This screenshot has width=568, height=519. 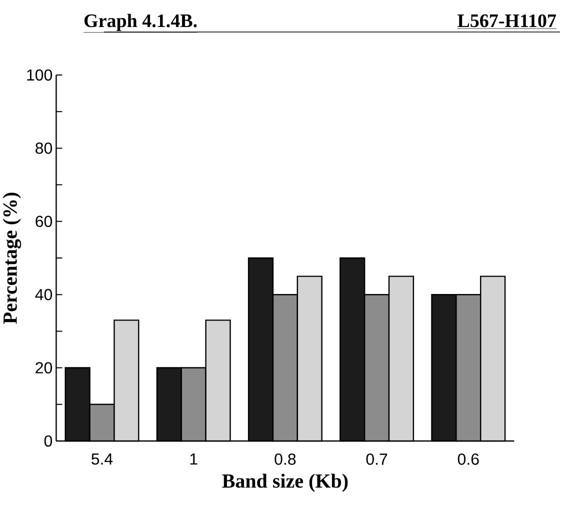 I want to click on y-tick-label: 40, so click(x=43, y=294).